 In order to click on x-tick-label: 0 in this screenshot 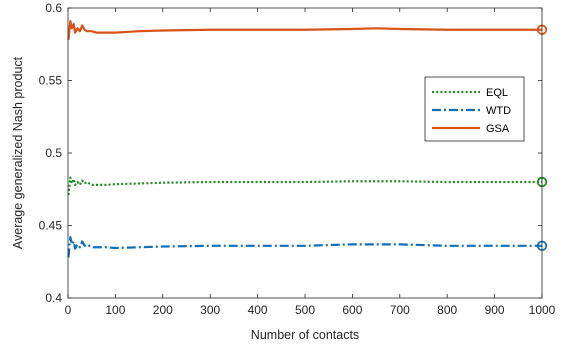, I will do `click(68, 310)`.